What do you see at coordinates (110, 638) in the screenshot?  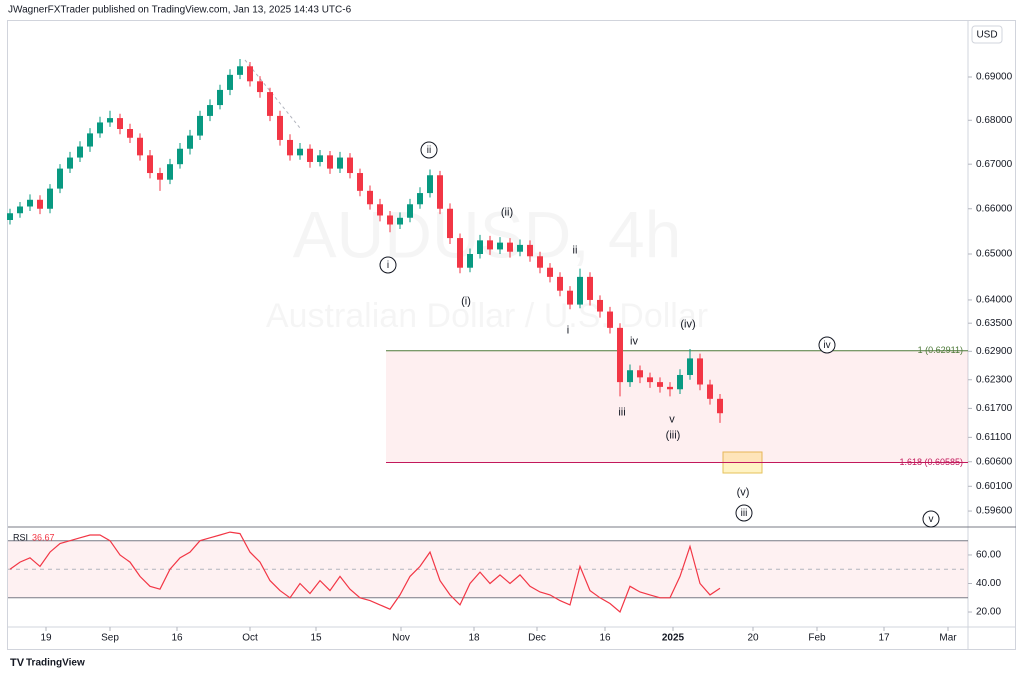 I see `x-tick-label: Sep` at bounding box center [110, 638].